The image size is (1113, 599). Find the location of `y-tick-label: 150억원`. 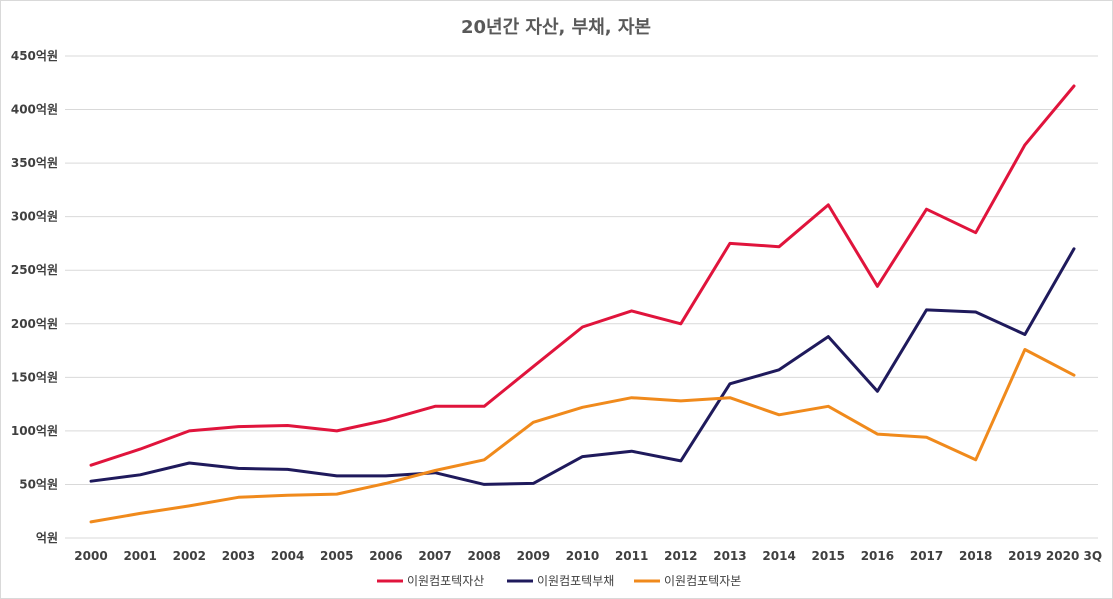

y-tick-label: 150억원 is located at coordinates (34, 377).